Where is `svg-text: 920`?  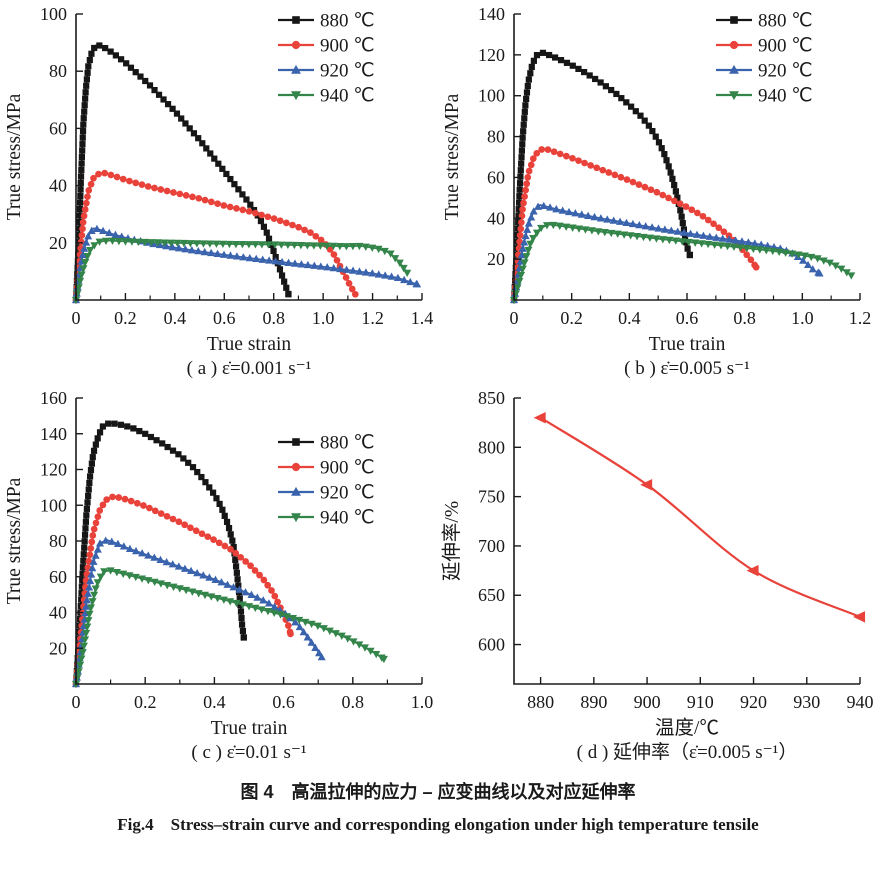 svg-text: 920 is located at coordinates (753, 702).